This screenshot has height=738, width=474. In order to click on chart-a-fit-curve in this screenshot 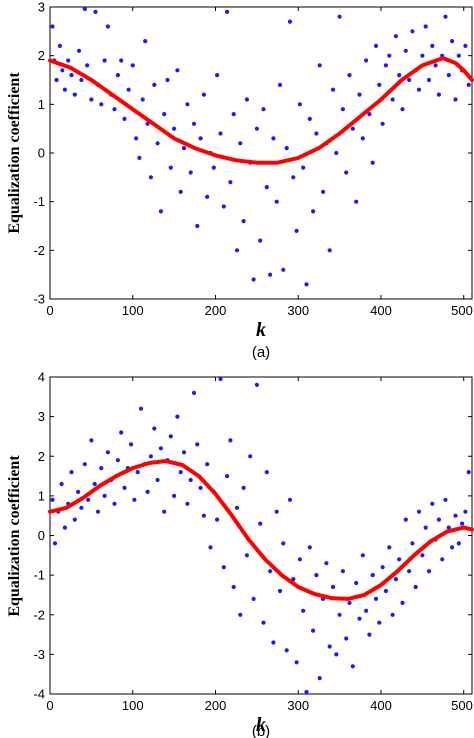, I will do `click(261, 110)`.